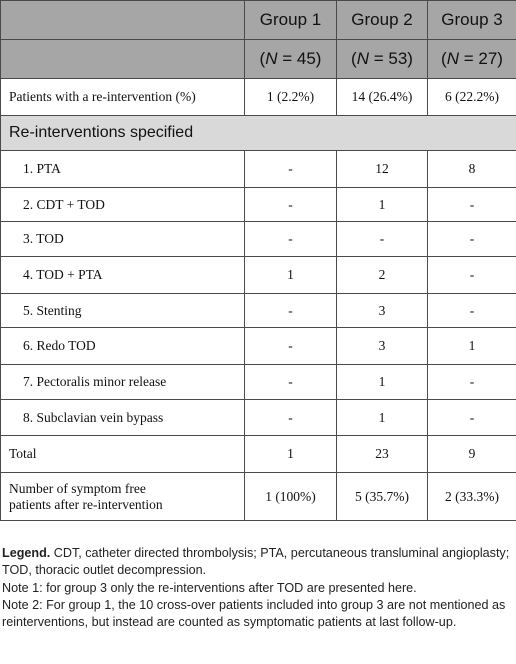 The width and height of the screenshot is (516, 664). I want to click on table-row: 3. TOD - - -, so click(258, 239).